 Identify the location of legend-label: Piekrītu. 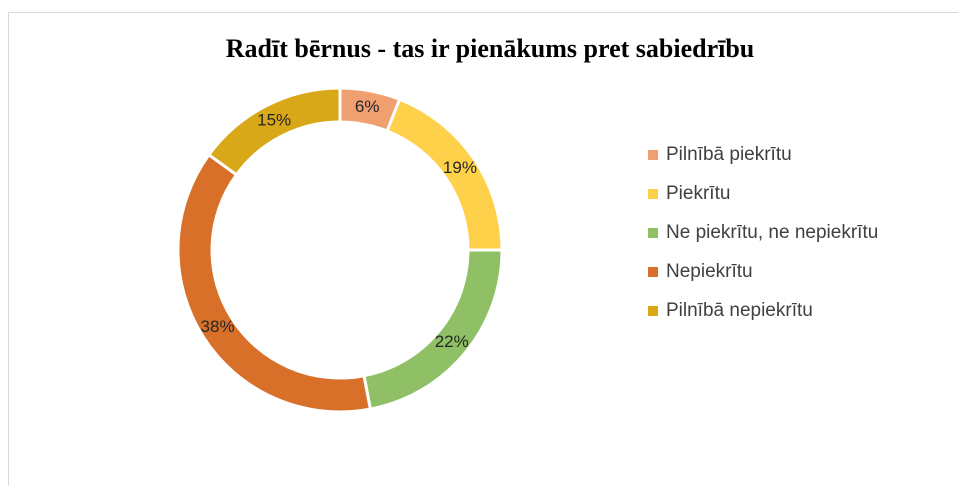
(698, 193).